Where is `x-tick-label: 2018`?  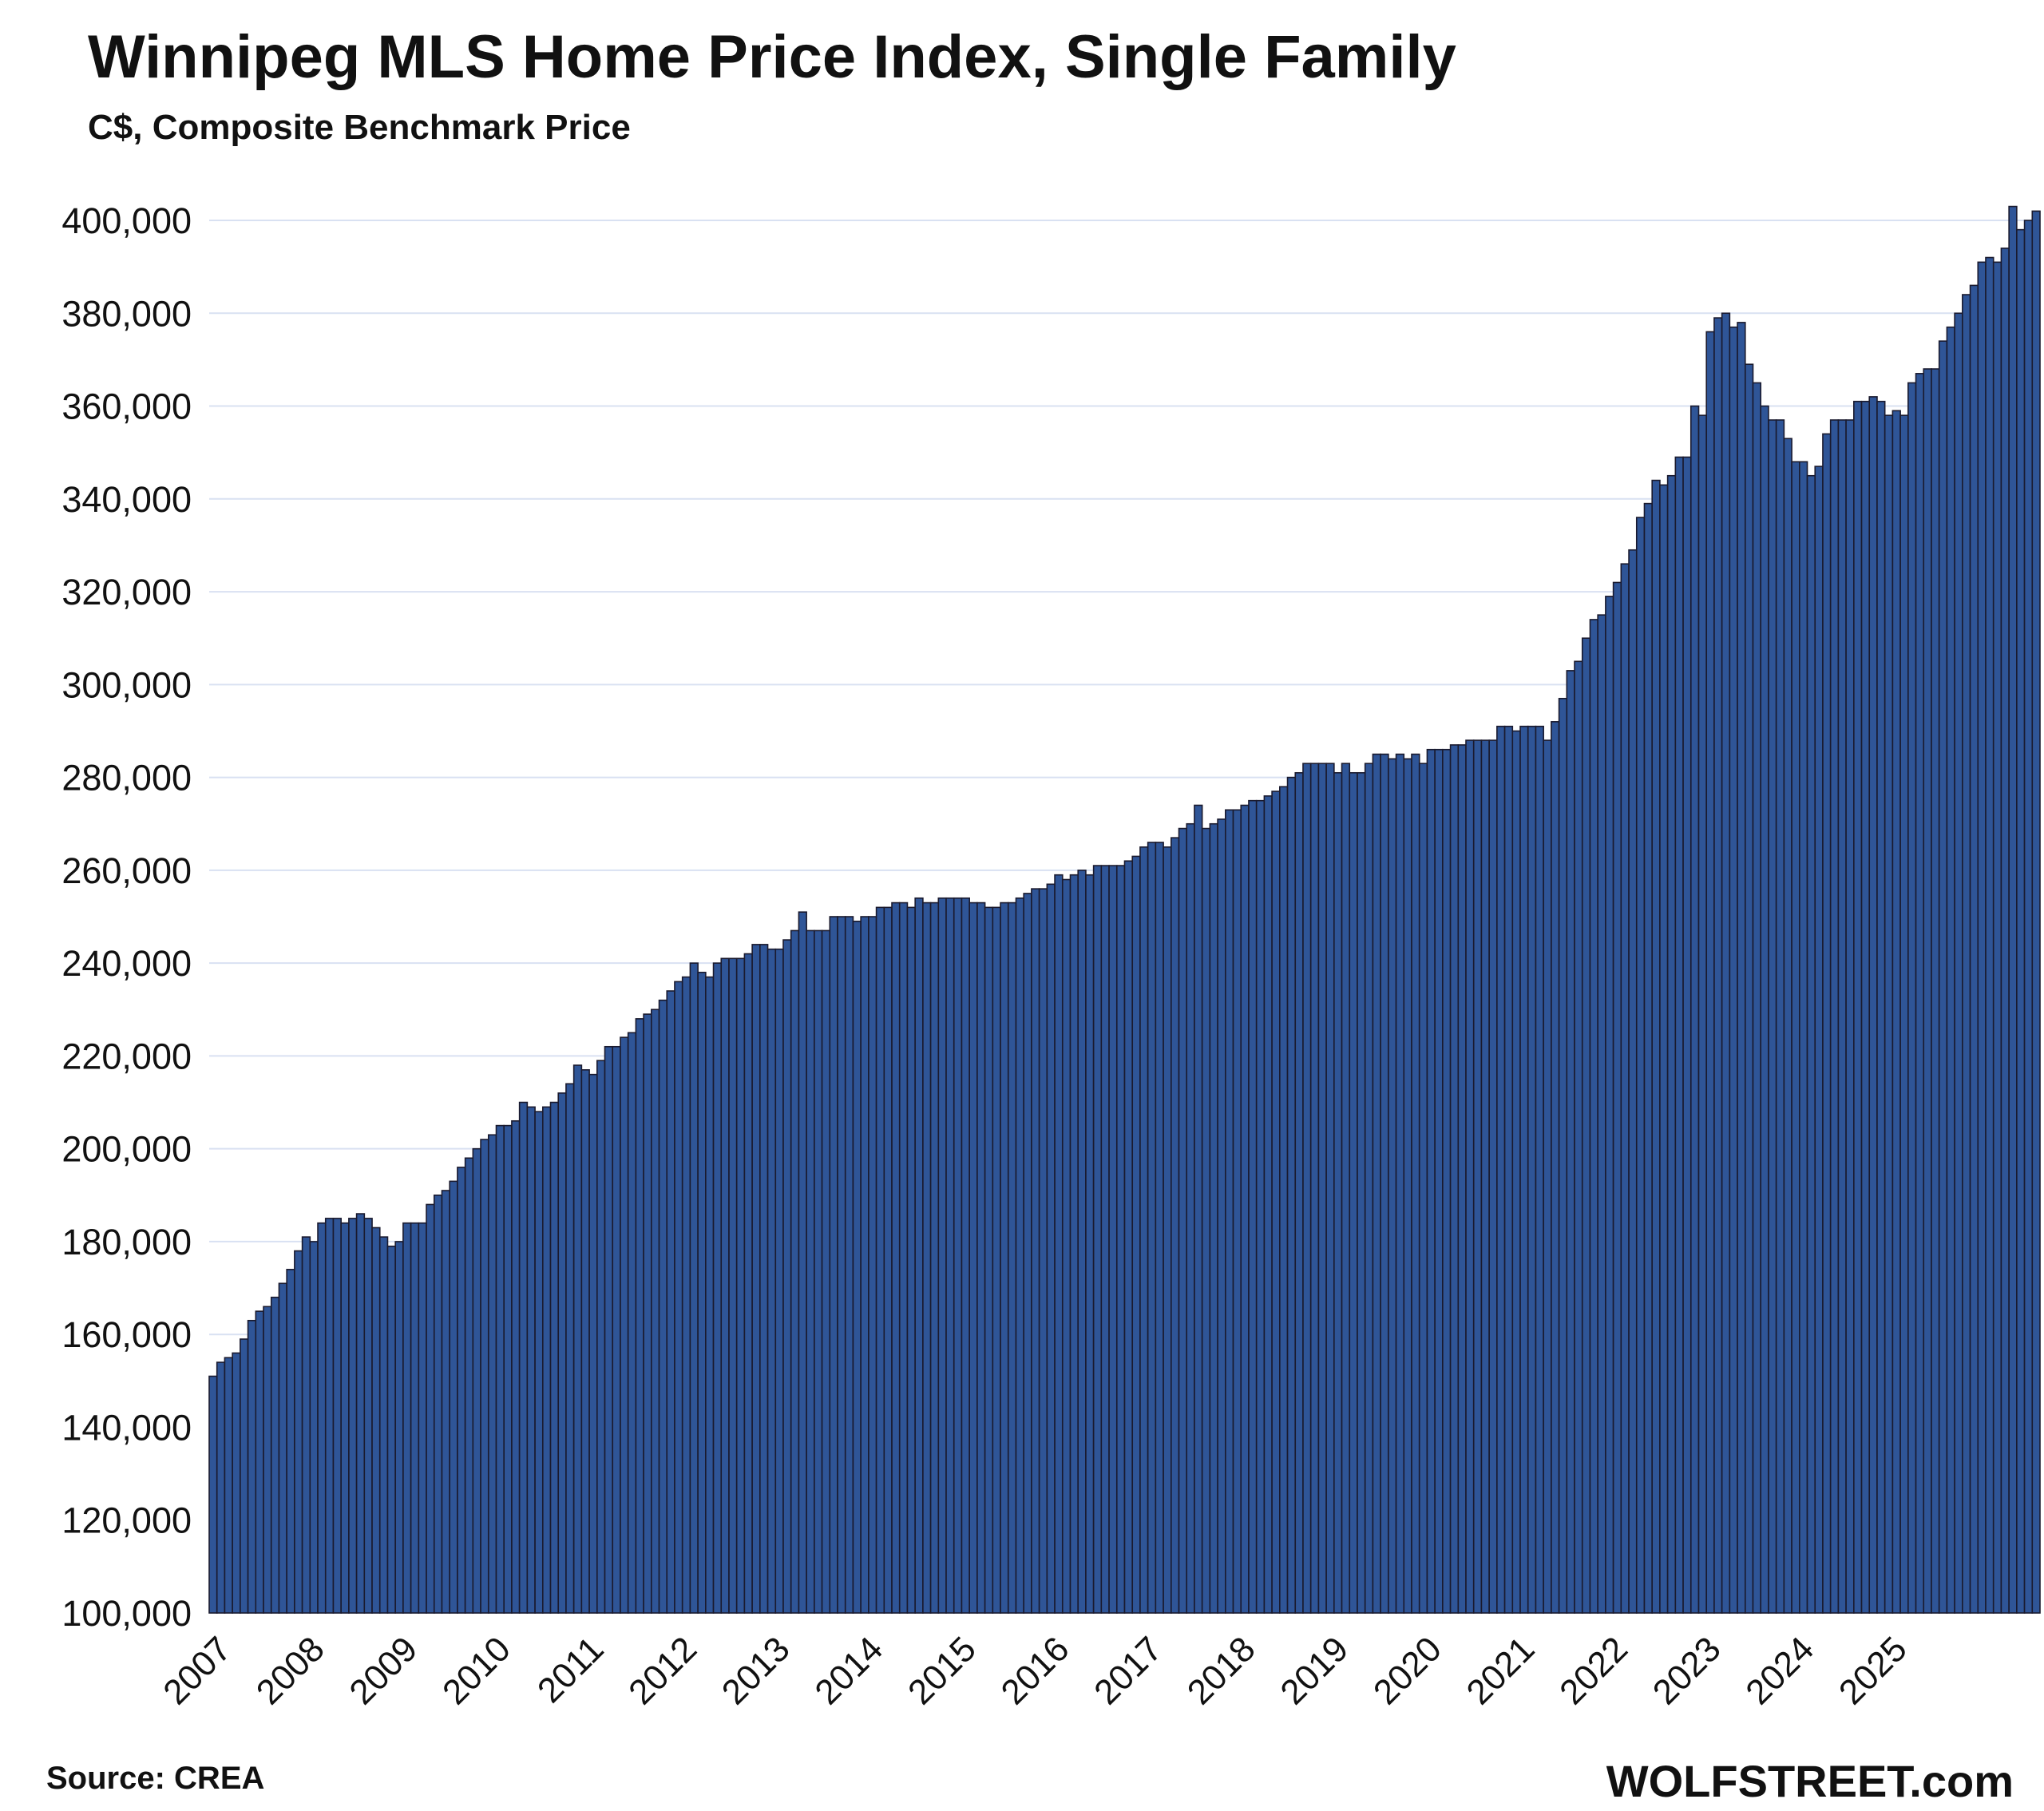
x-tick-label: 2018 is located at coordinates (1221, 1670).